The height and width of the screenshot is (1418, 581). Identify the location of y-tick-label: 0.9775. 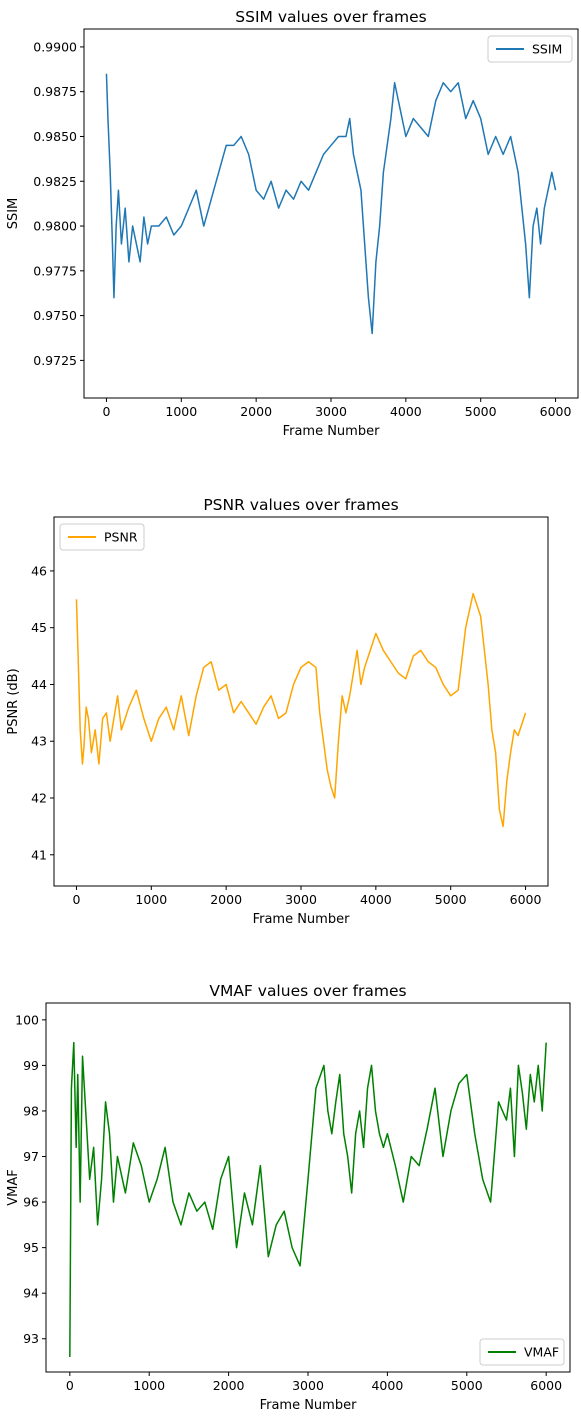
(55, 270).